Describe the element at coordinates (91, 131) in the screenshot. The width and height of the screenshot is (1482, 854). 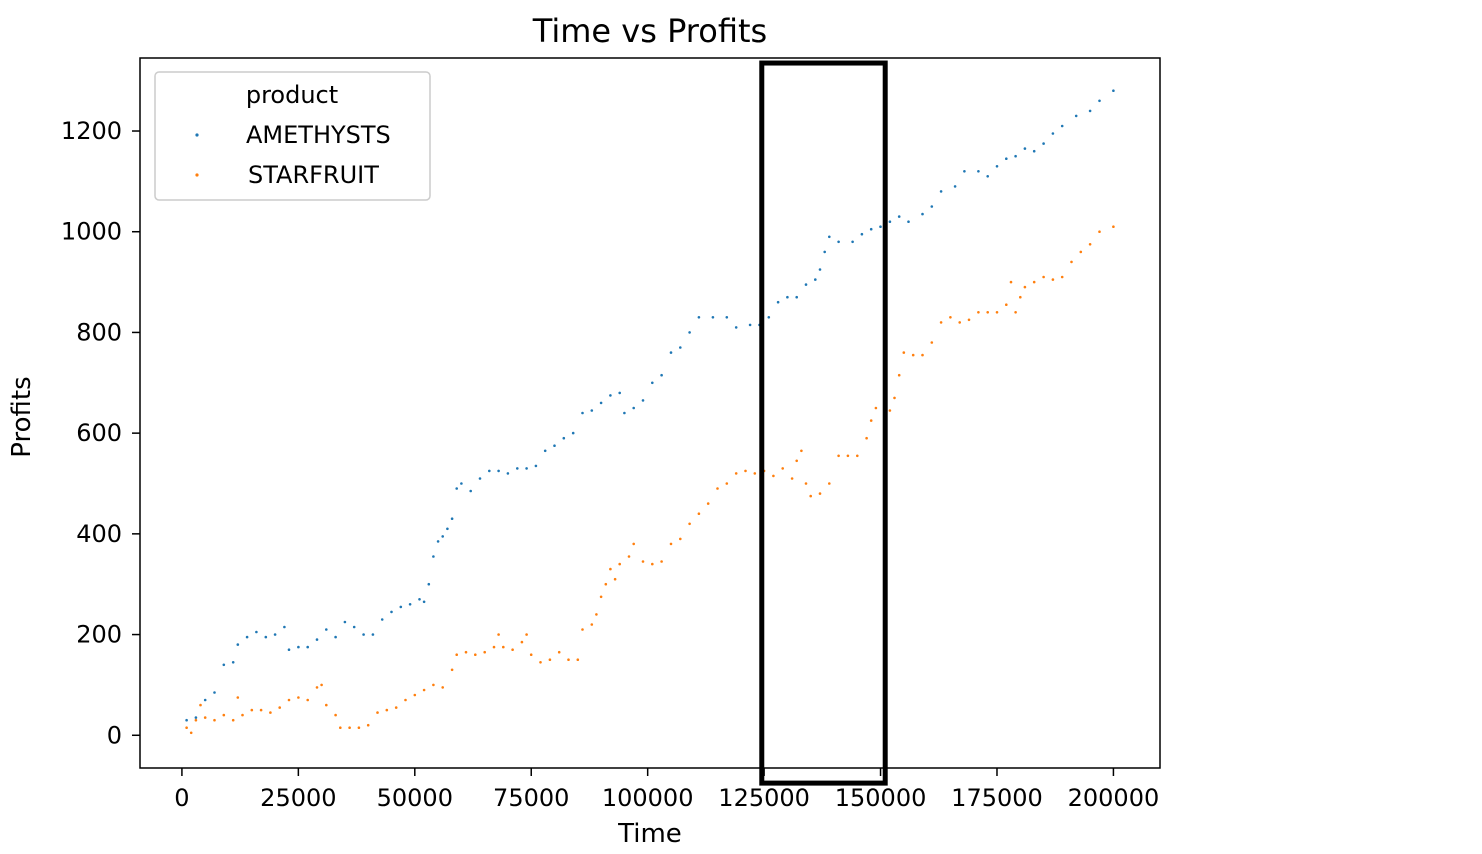
I see `y-tick-label: 1200` at that location.